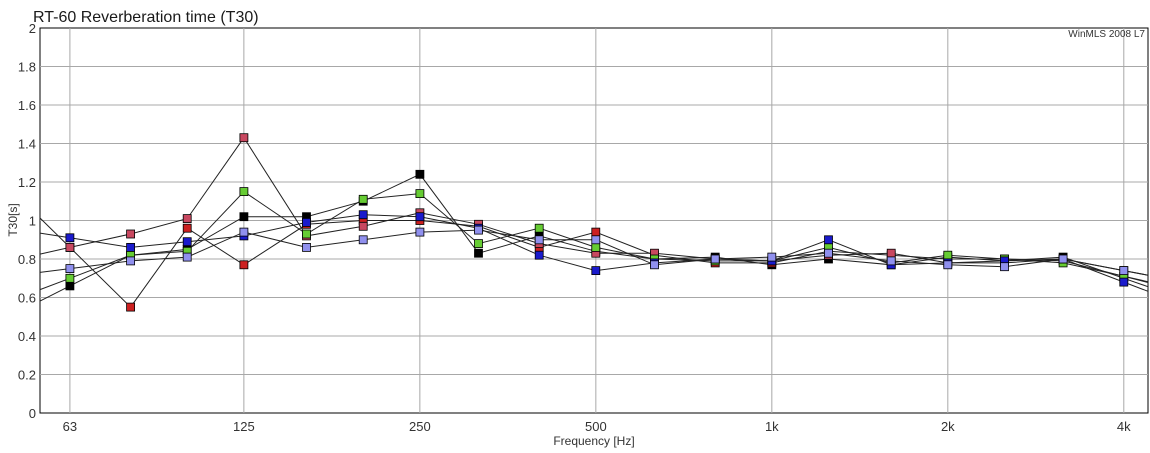 The width and height of the screenshot is (1150, 453). I want to click on chart-title: RT-60 Reverberation time (T30), so click(146, 17).